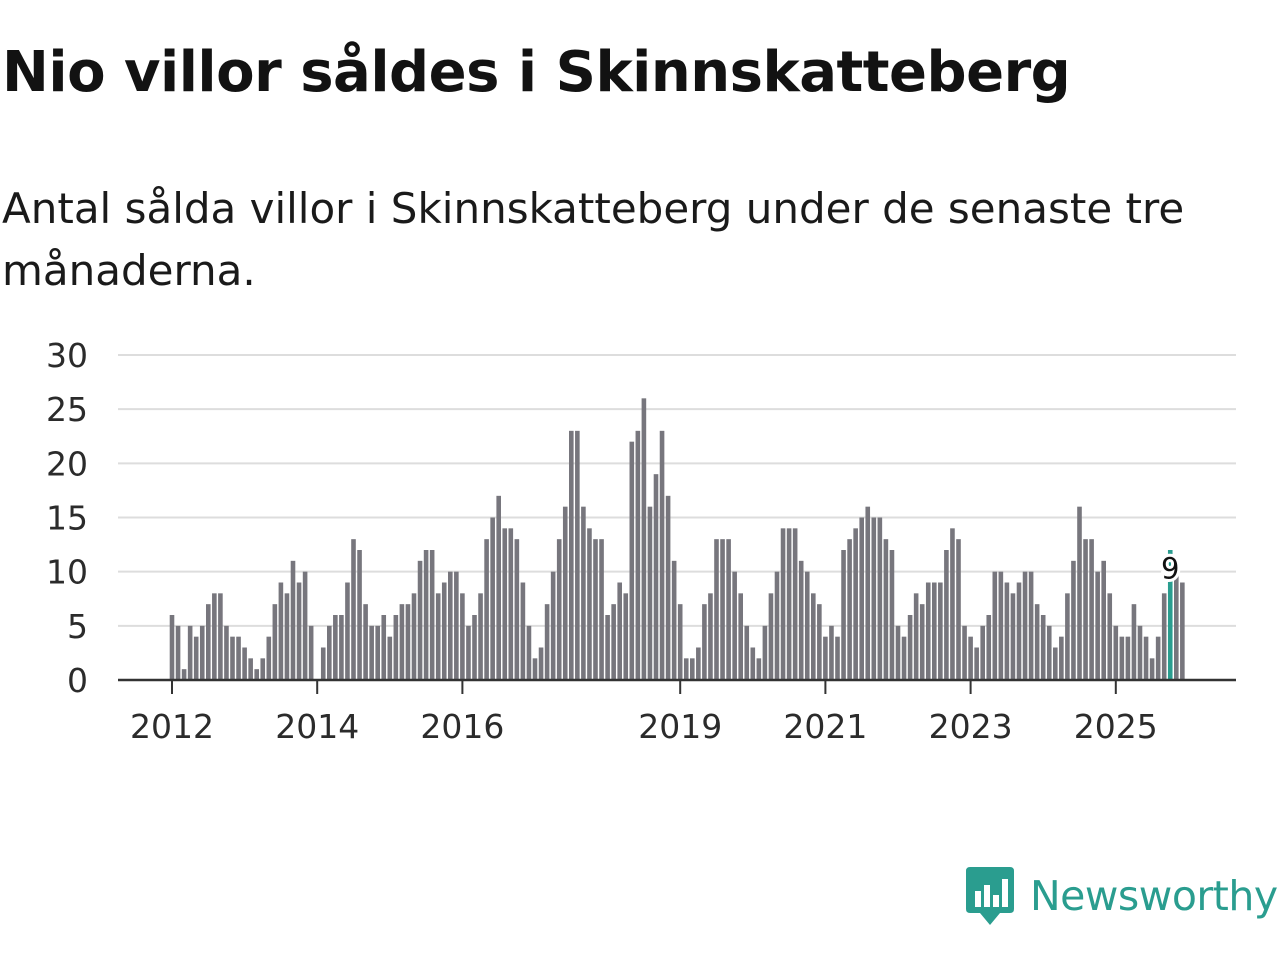 The width and height of the screenshot is (1280, 960). I want to click on y-tick-label: 0, so click(77, 680).